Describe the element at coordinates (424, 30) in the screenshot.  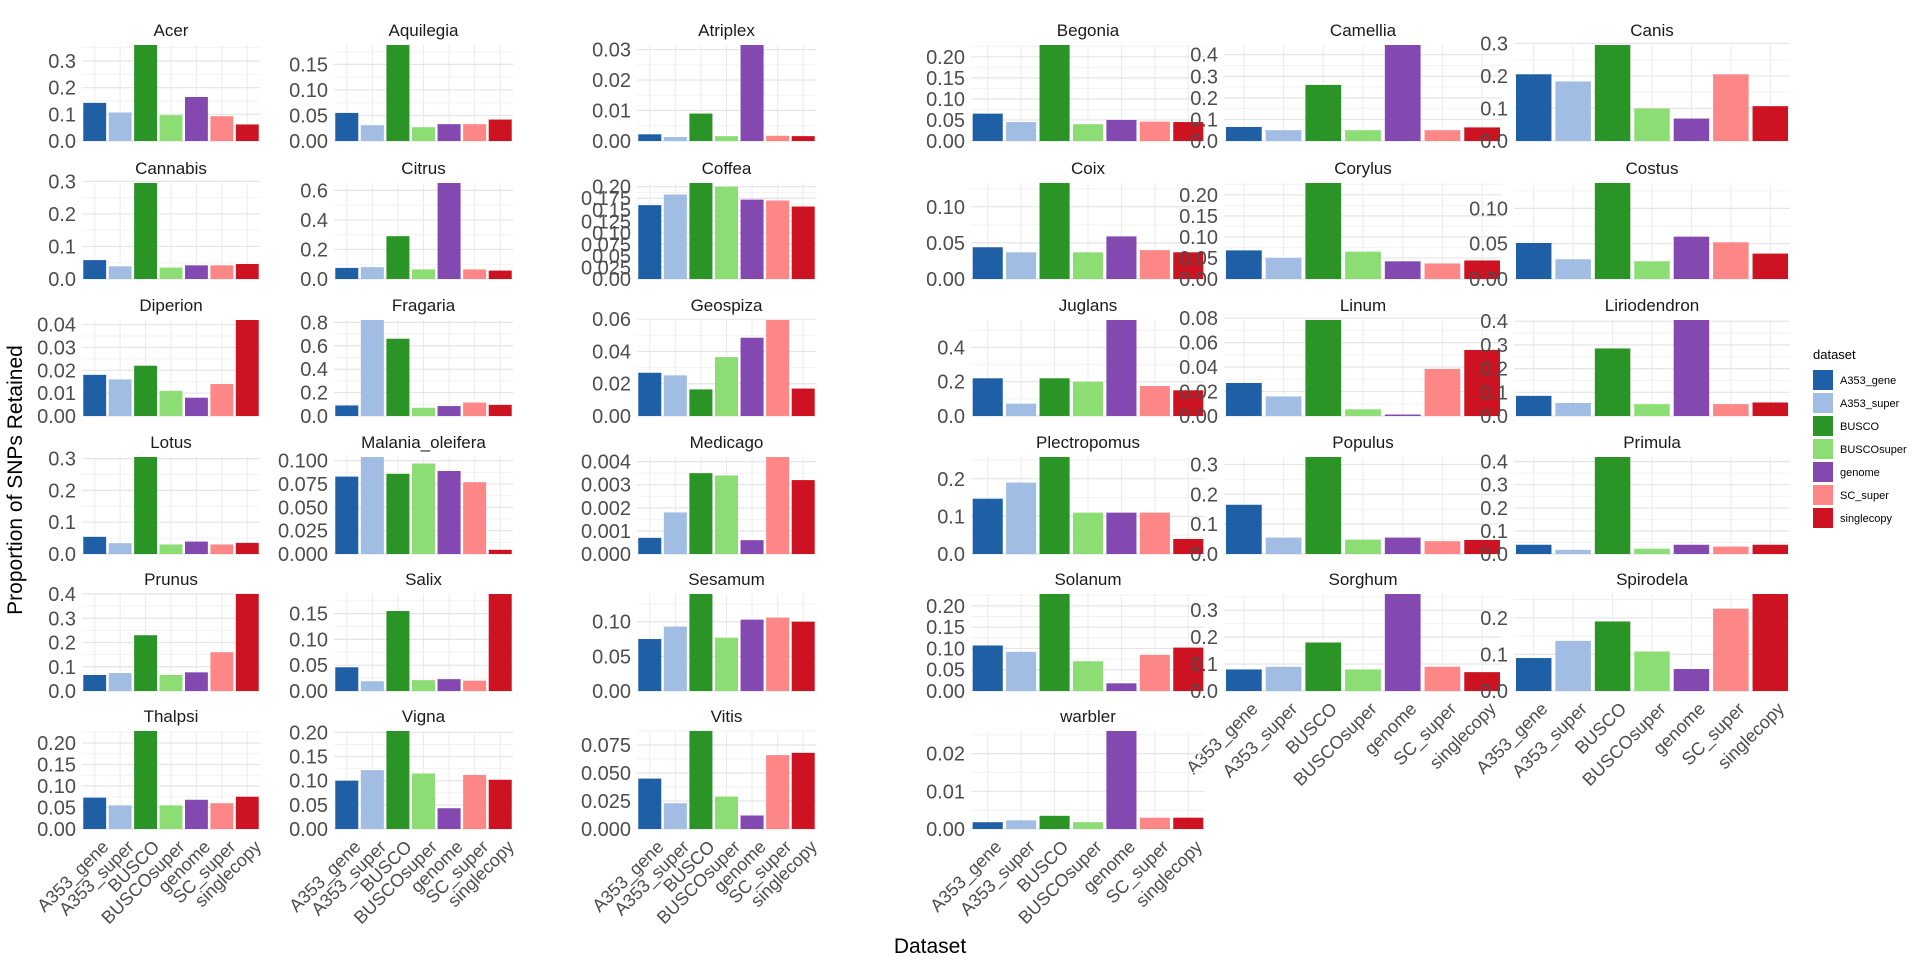
I see `panel-title: Aquilegia` at that location.